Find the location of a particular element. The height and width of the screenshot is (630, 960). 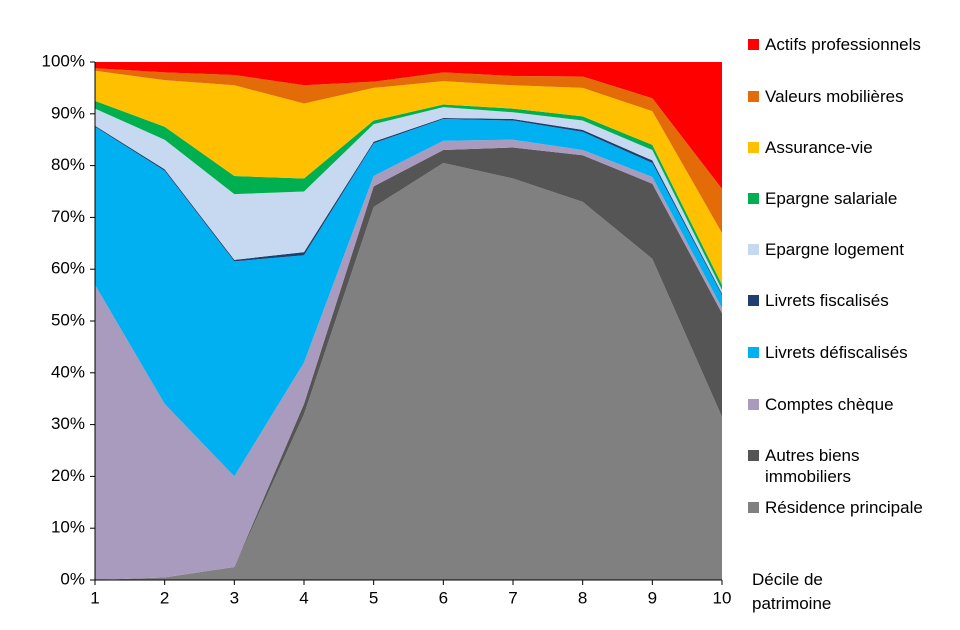

x-tick-label: 9 is located at coordinates (652, 597).